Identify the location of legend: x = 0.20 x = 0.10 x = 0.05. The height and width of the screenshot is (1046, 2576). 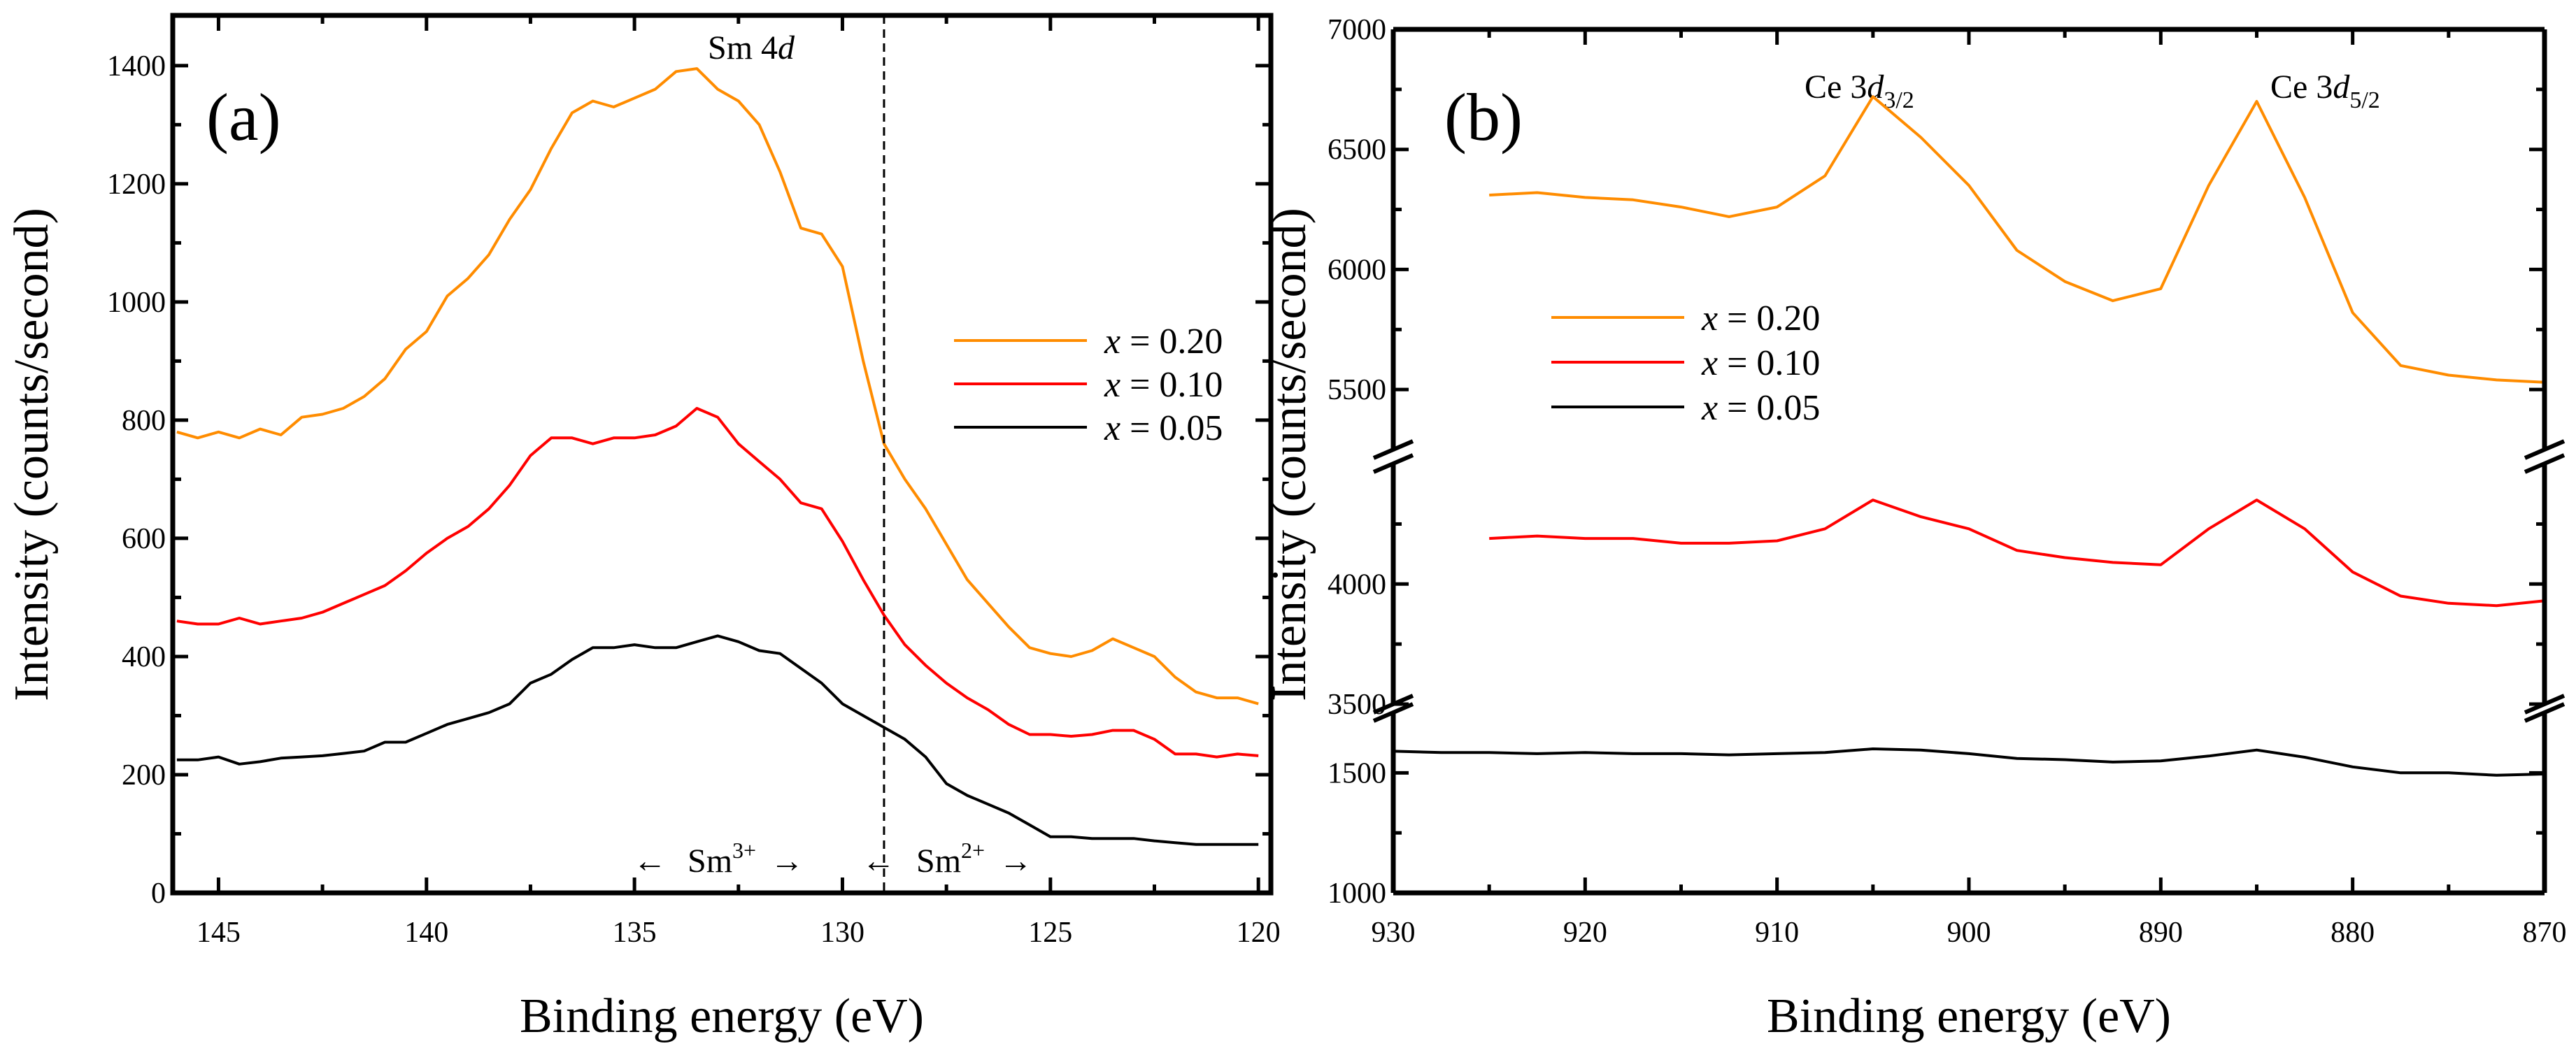
(1685, 363).